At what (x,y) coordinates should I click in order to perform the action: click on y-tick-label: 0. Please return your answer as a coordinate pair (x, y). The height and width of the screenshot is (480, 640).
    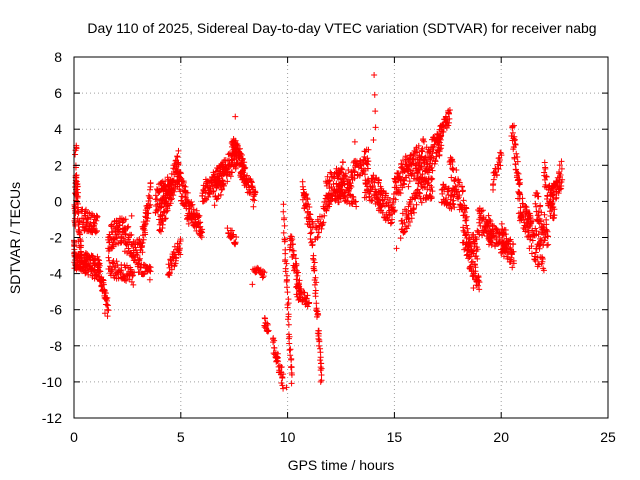
    Looking at the image, I should click on (58, 201).